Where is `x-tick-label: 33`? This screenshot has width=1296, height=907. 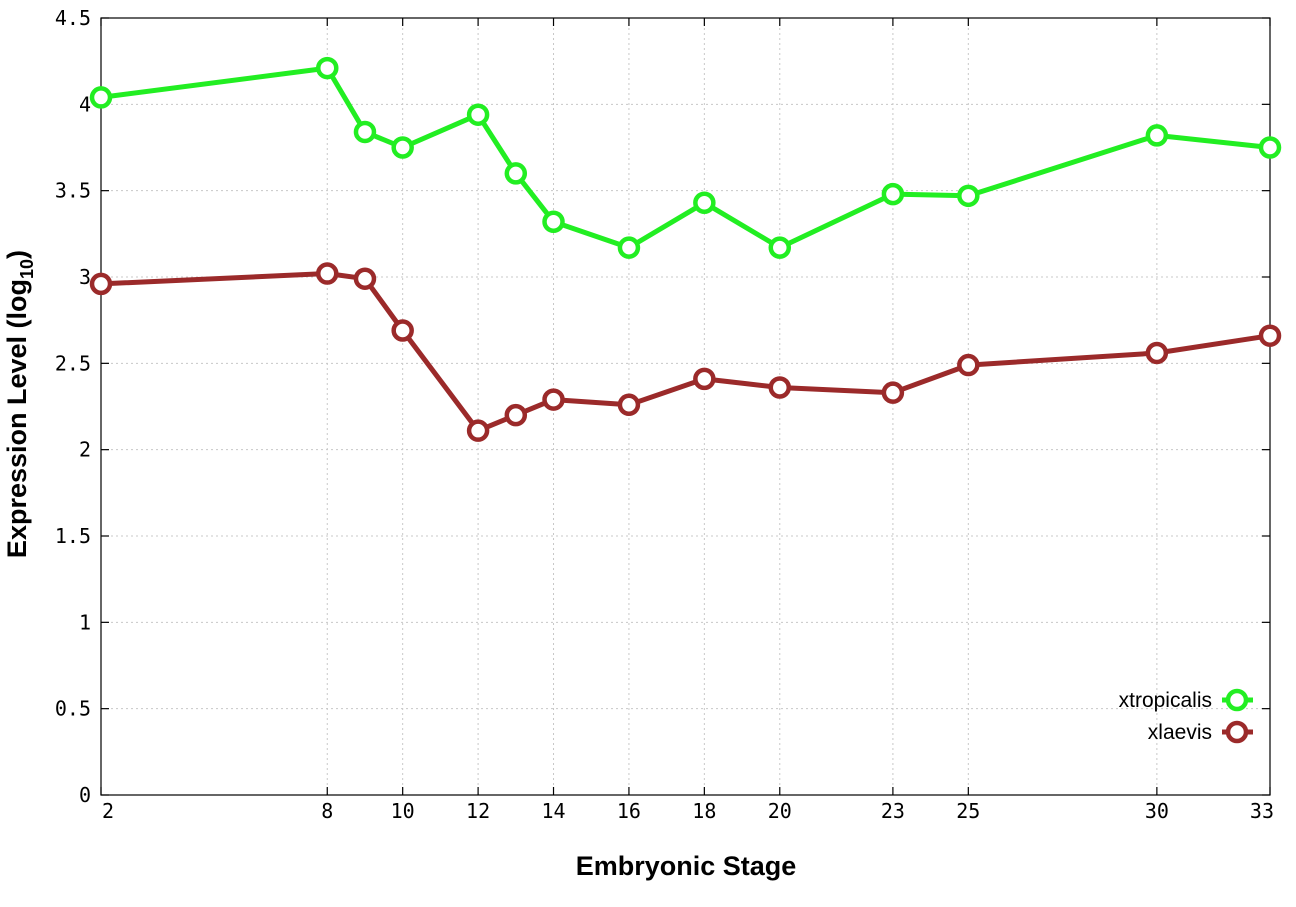 x-tick-label: 33 is located at coordinates (1262, 811).